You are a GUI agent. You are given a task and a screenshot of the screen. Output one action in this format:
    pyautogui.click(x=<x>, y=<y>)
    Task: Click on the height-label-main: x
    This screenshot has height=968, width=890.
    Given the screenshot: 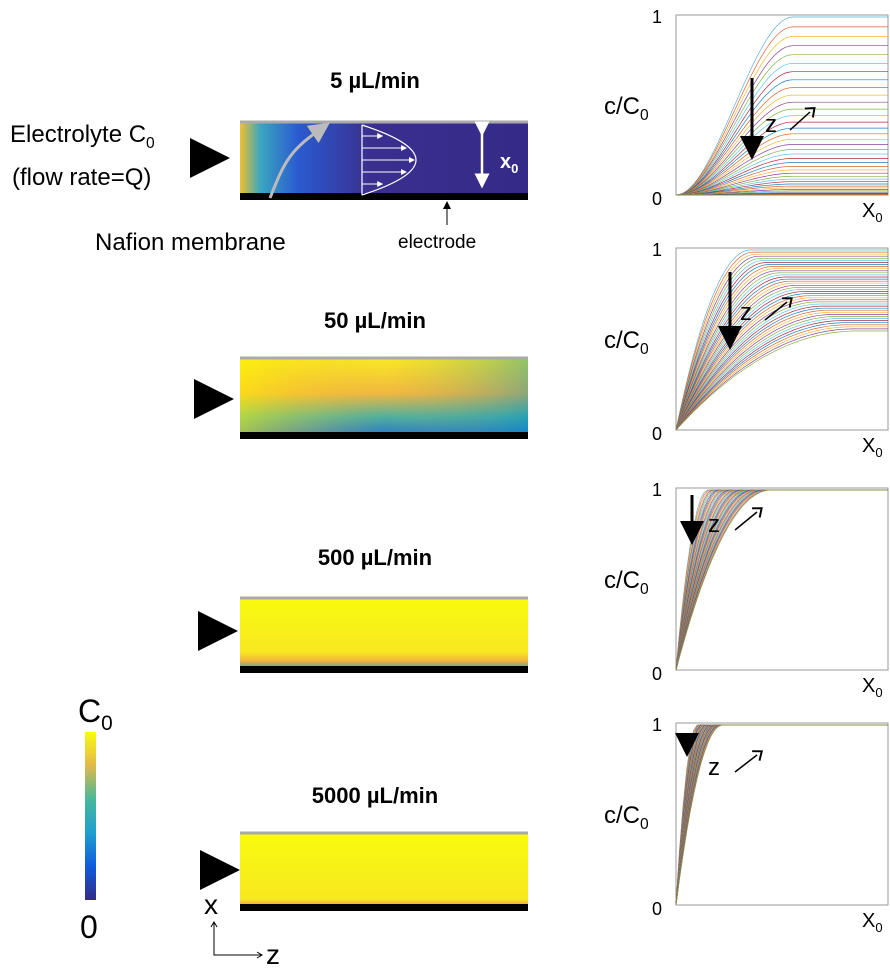 What is the action you would take?
    pyautogui.click(x=505, y=162)
    